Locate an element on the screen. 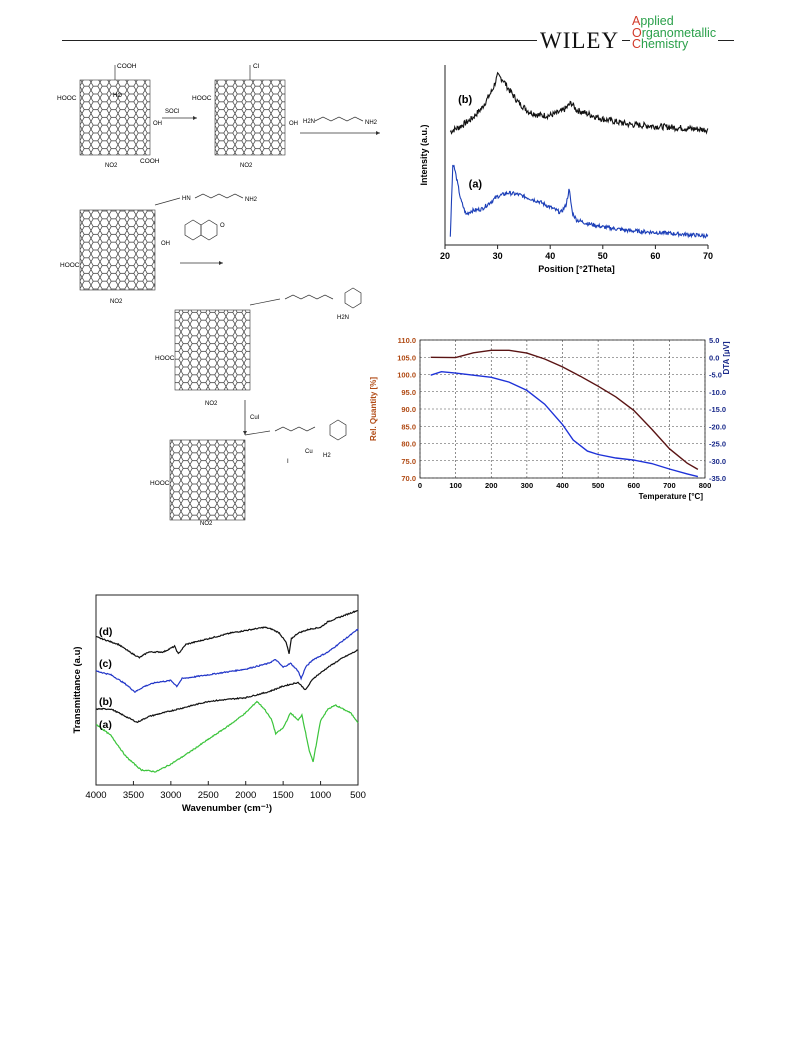 The height and width of the screenshot is (1043, 793). ftir-x-tick-label: 3000 is located at coordinates (170, 795).